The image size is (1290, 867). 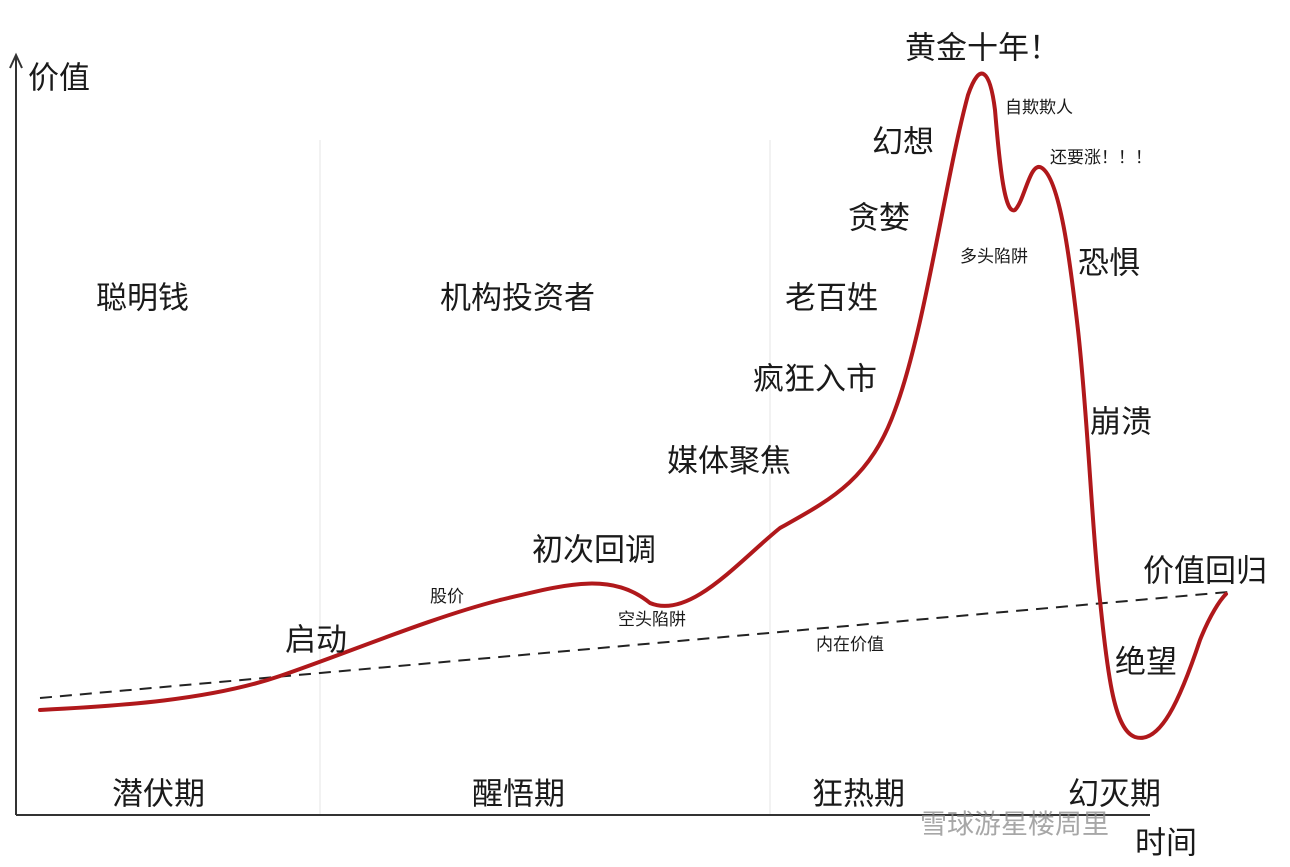 What do you see at coordinates (850, 645) in the screenshot?
I see `curve-label: 内在价值` at bounding box center [850, 645].